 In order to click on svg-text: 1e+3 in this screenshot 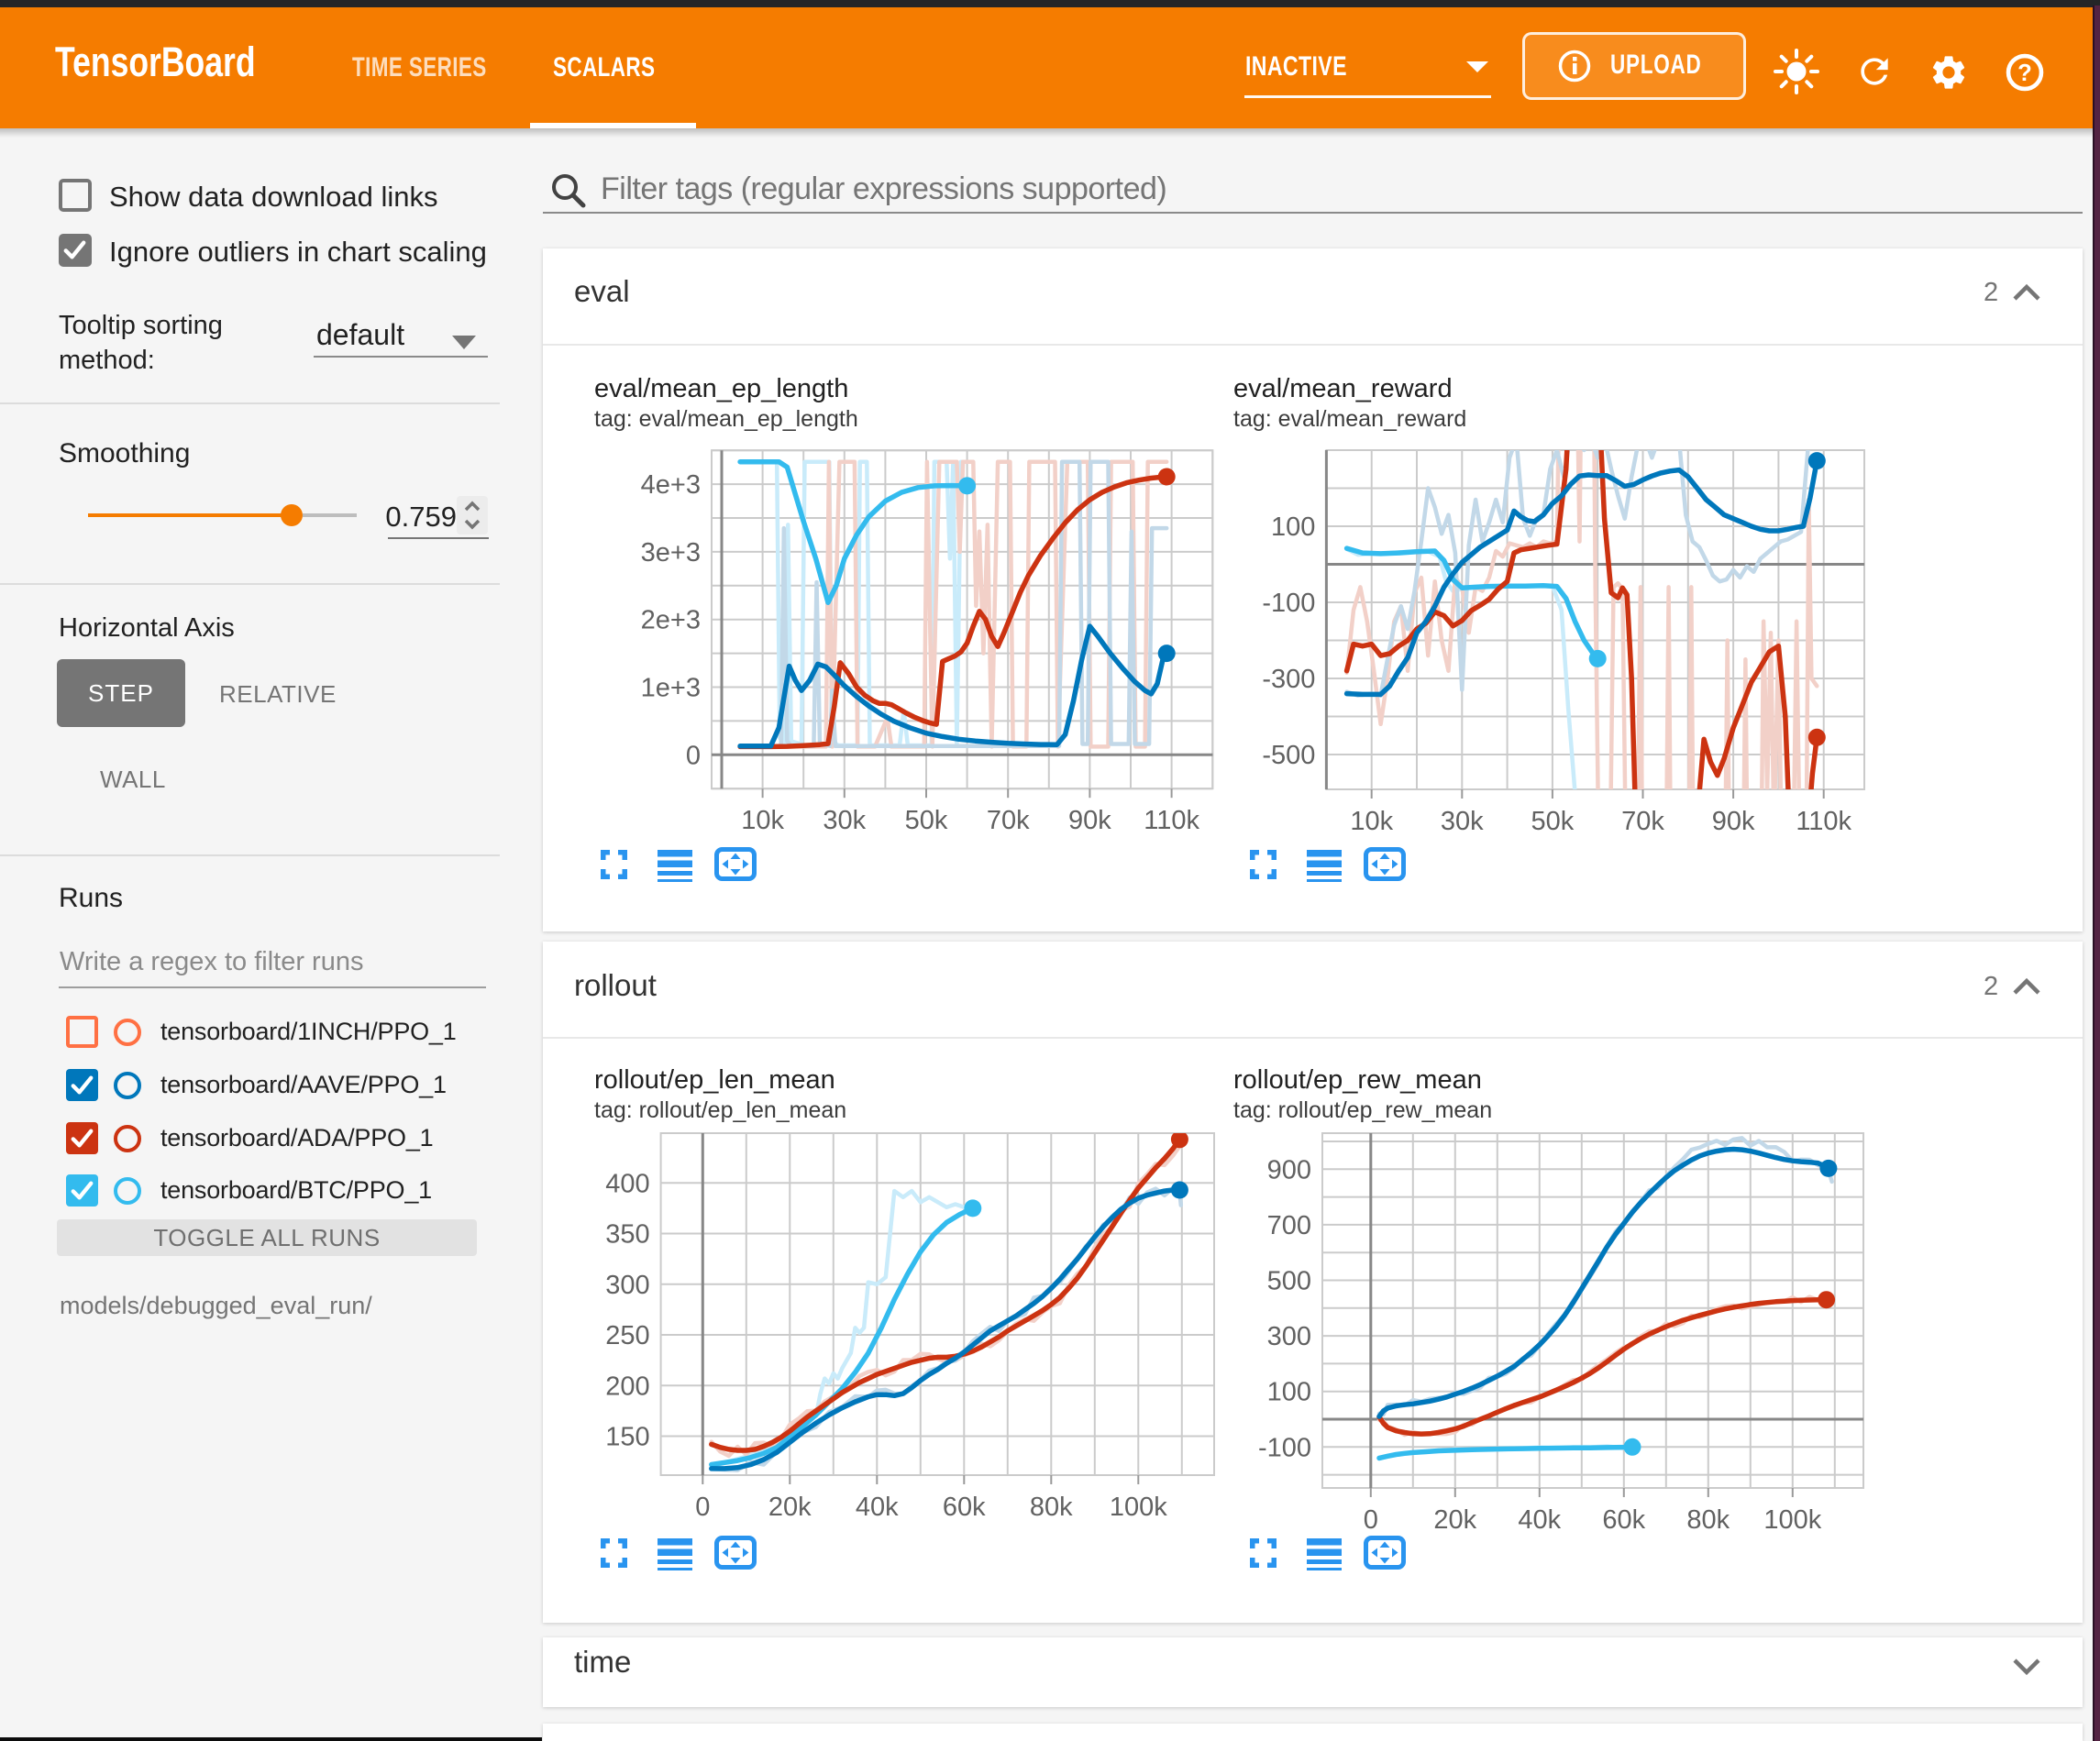, I will do `click(671, 688)`.